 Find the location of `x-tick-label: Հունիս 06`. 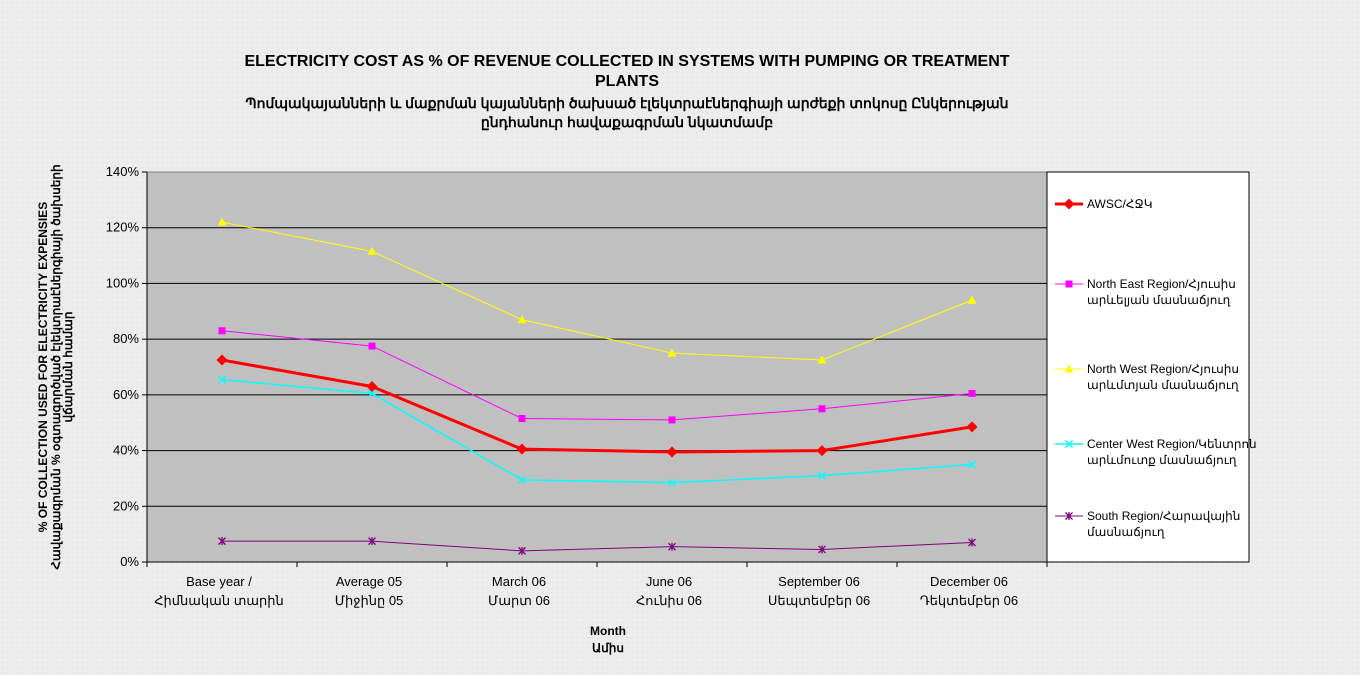

x-tick-label: Հունիս 06 is located at coordinates (669, 600).